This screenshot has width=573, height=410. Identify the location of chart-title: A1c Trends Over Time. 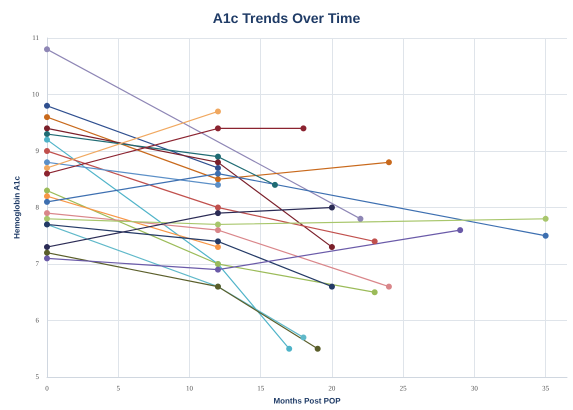
(286, 18).